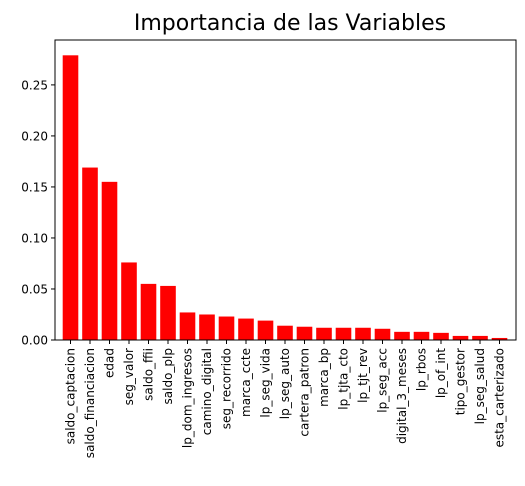  I want to click on bar-camino_digital, so click(207, 327).